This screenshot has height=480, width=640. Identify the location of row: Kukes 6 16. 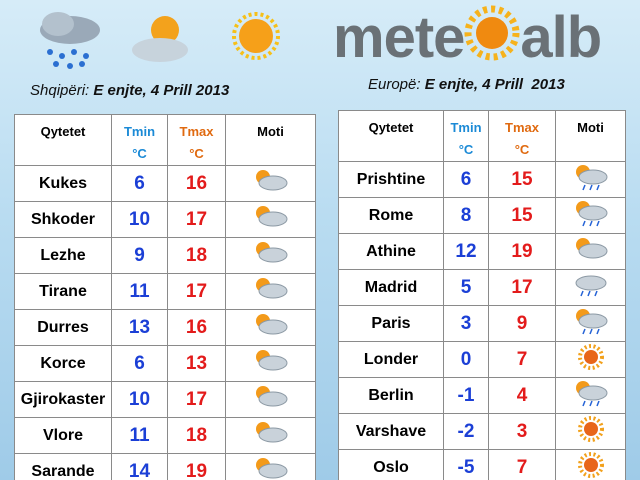
(165, 183).